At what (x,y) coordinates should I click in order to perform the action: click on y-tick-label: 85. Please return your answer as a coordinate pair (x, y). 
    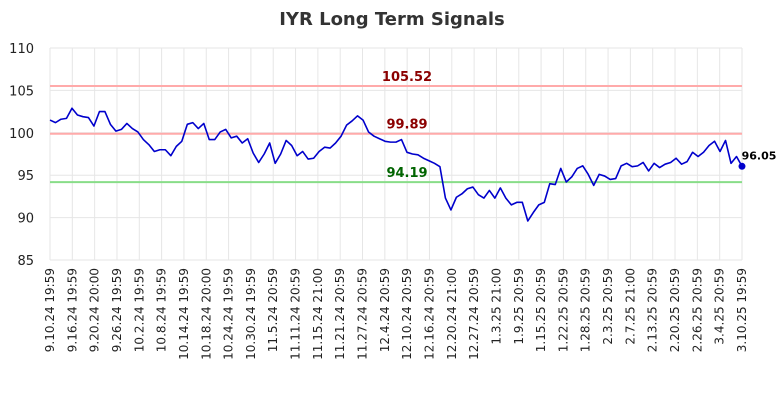
    Looking at the image, I should click on (25, 261).